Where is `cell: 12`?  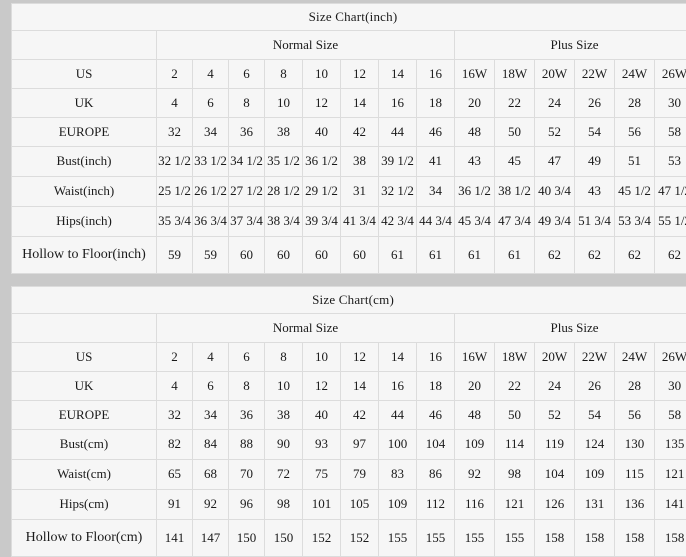
cell: 12 is located at coordinates (360, 357).